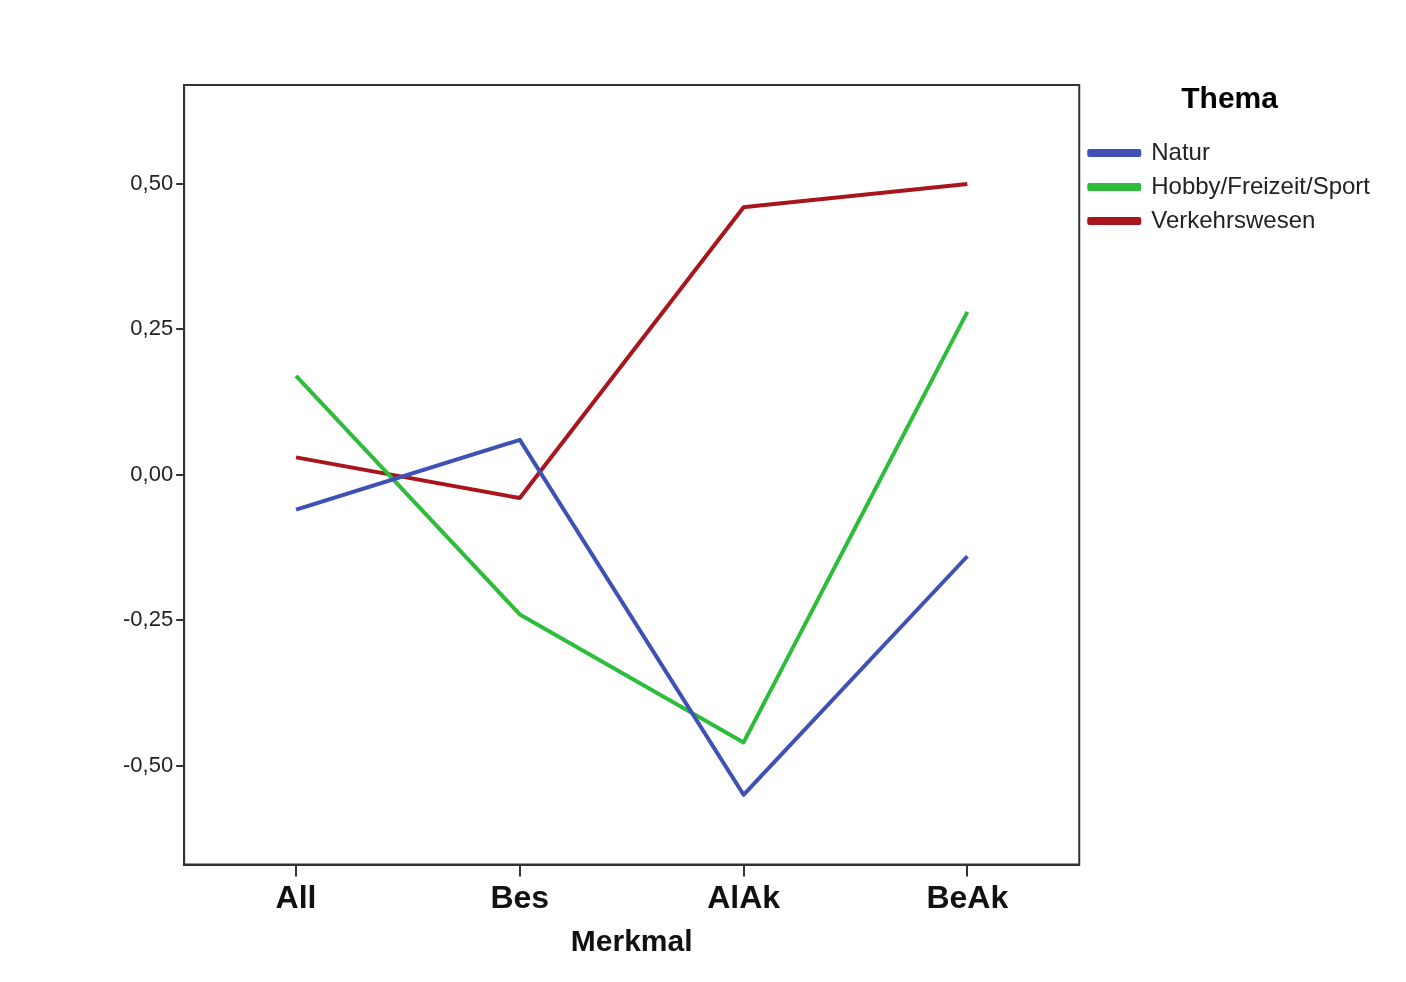 The height and width of the screenshot is (982, 1406). What do you see at coordinates (148, 619) in the screenshot?
I see `y-tick-label: -0,25` at bounding box center [148, 619].